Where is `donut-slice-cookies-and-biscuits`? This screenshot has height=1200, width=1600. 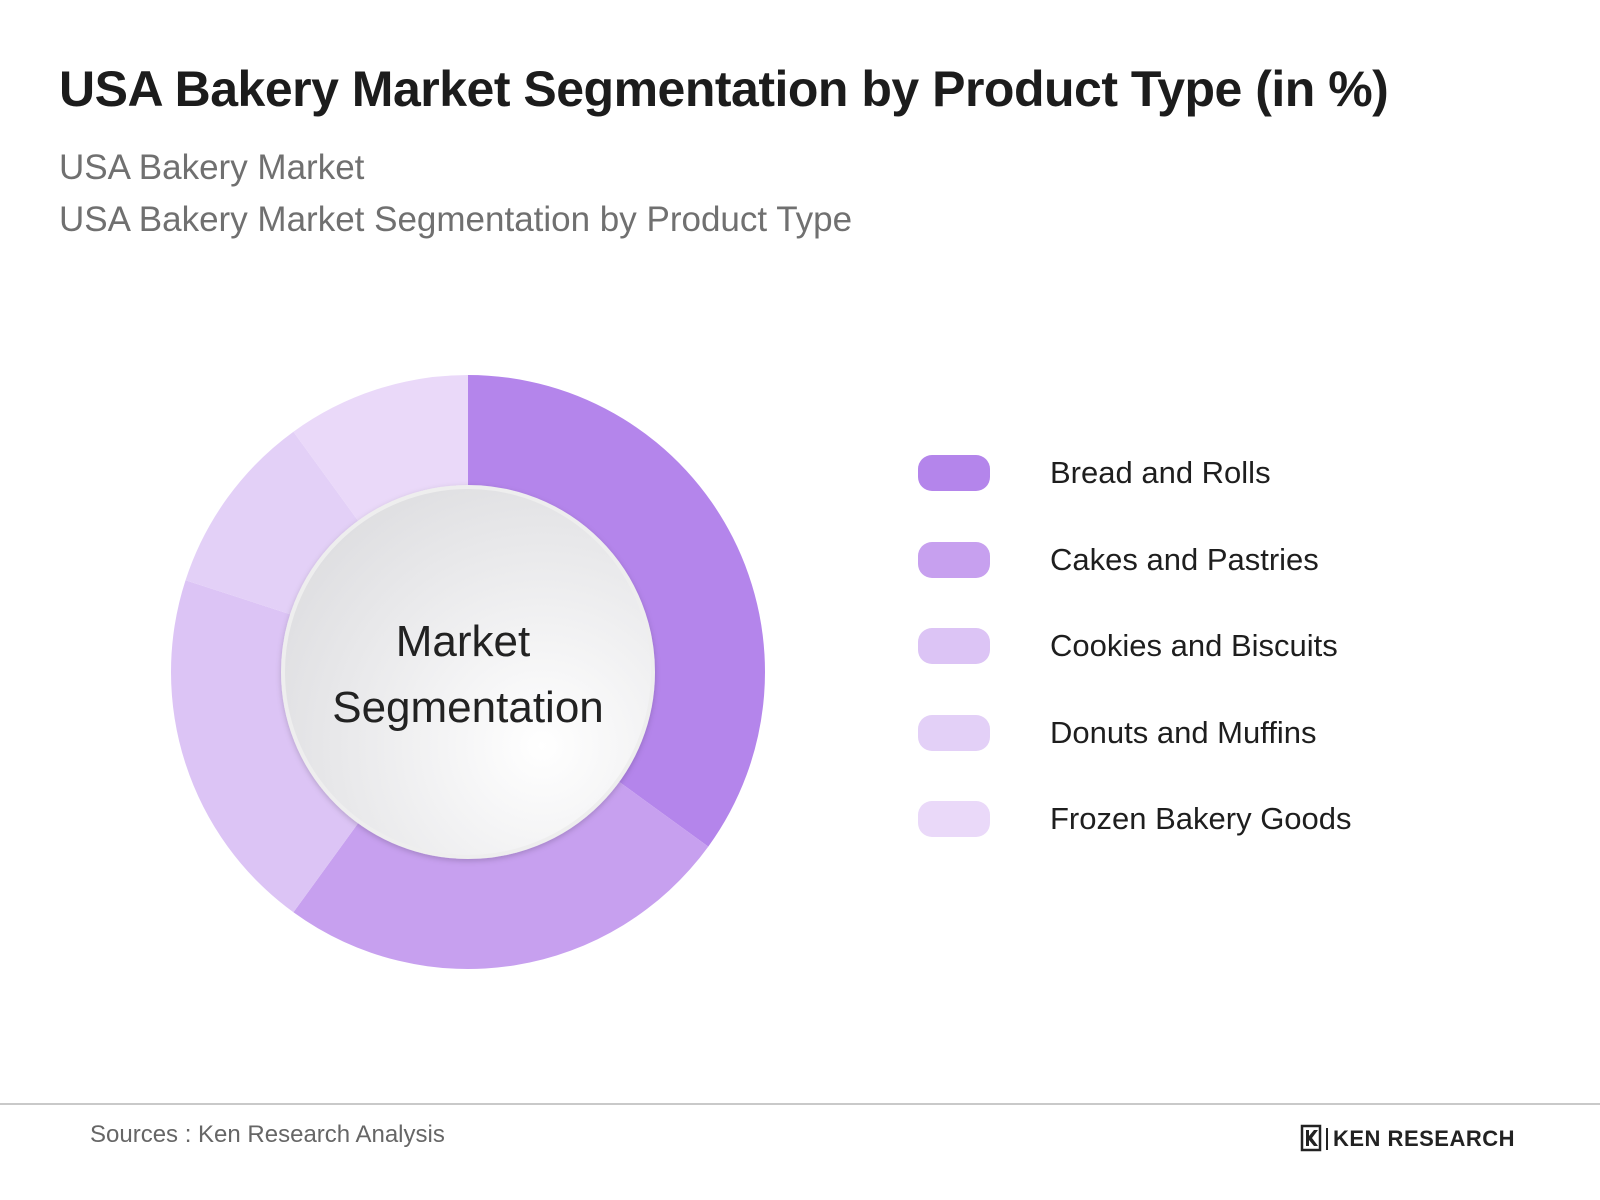
donut-slice-cookies-and-biscuits is located at coordinates (265, 746).